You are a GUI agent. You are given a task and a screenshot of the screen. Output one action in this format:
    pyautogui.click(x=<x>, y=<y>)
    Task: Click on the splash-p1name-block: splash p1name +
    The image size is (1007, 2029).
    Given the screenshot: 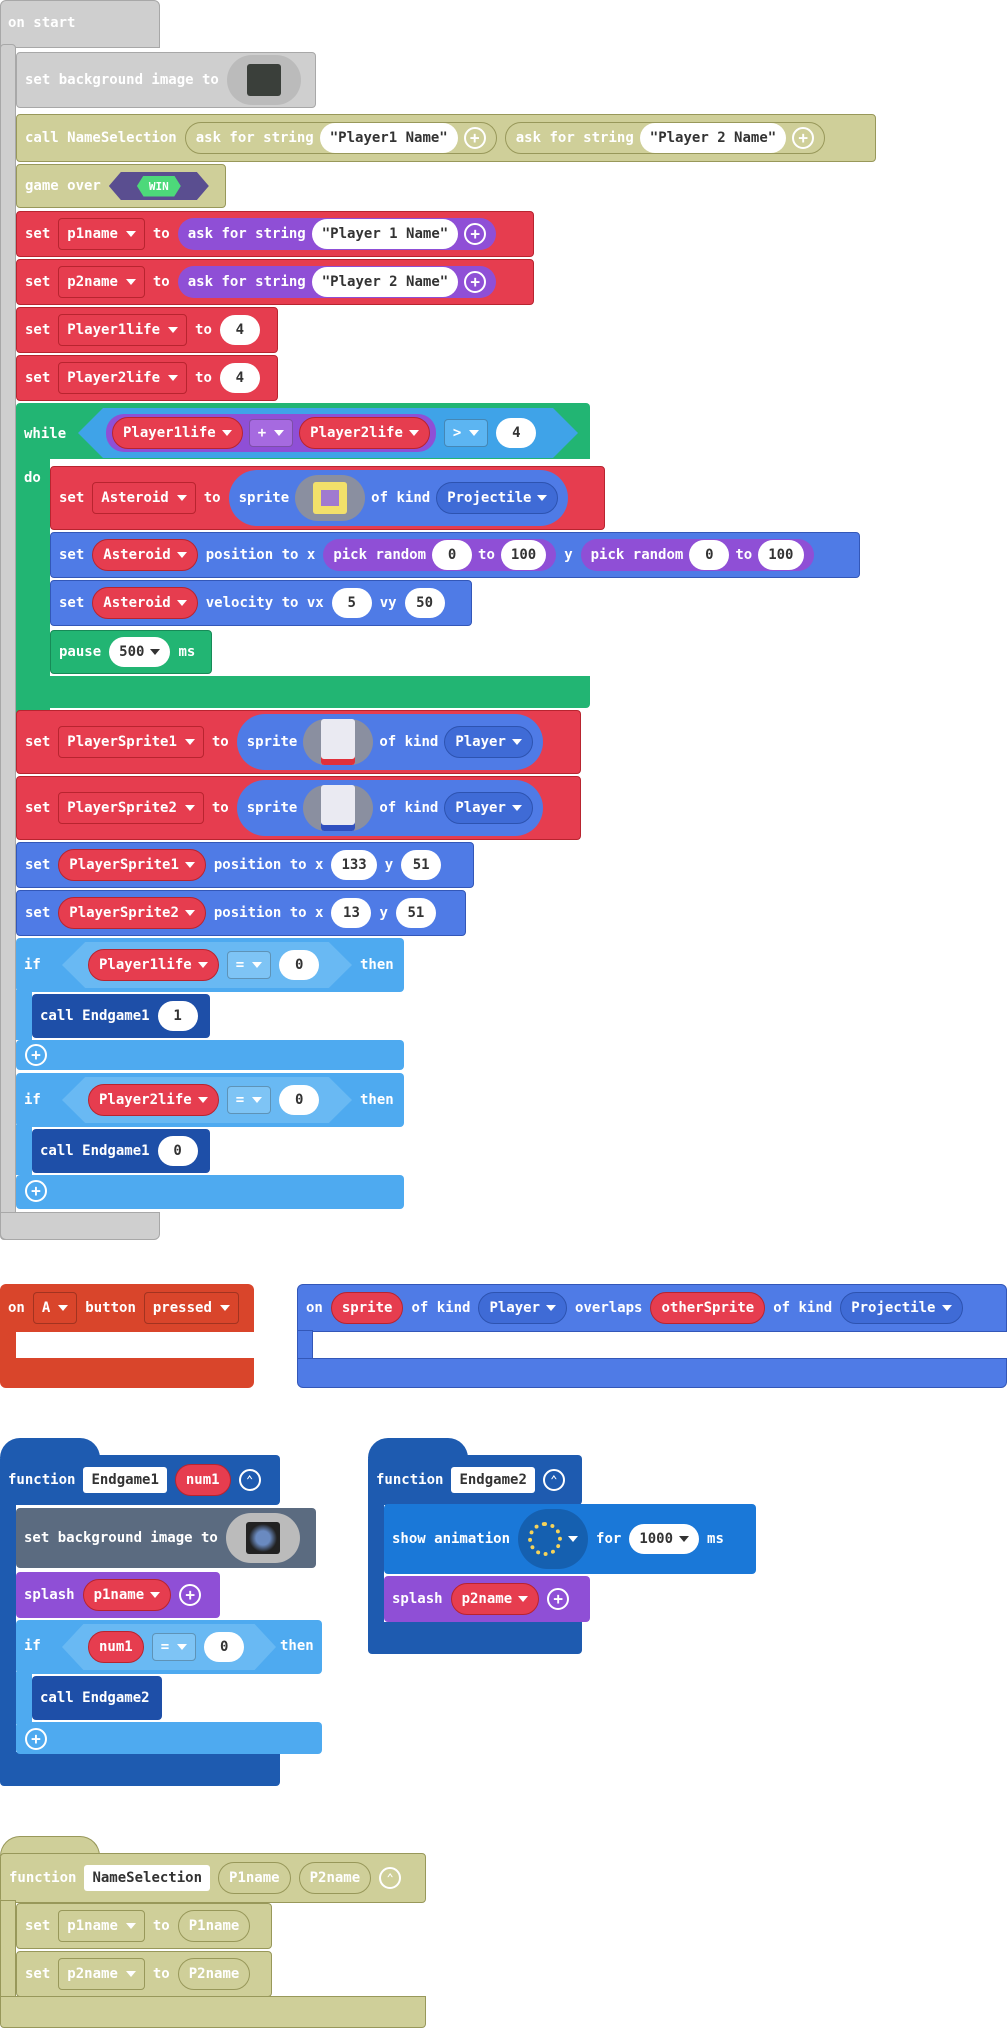 What is the action you would take?
    pyautogui.click(x=118, y=1595)
    